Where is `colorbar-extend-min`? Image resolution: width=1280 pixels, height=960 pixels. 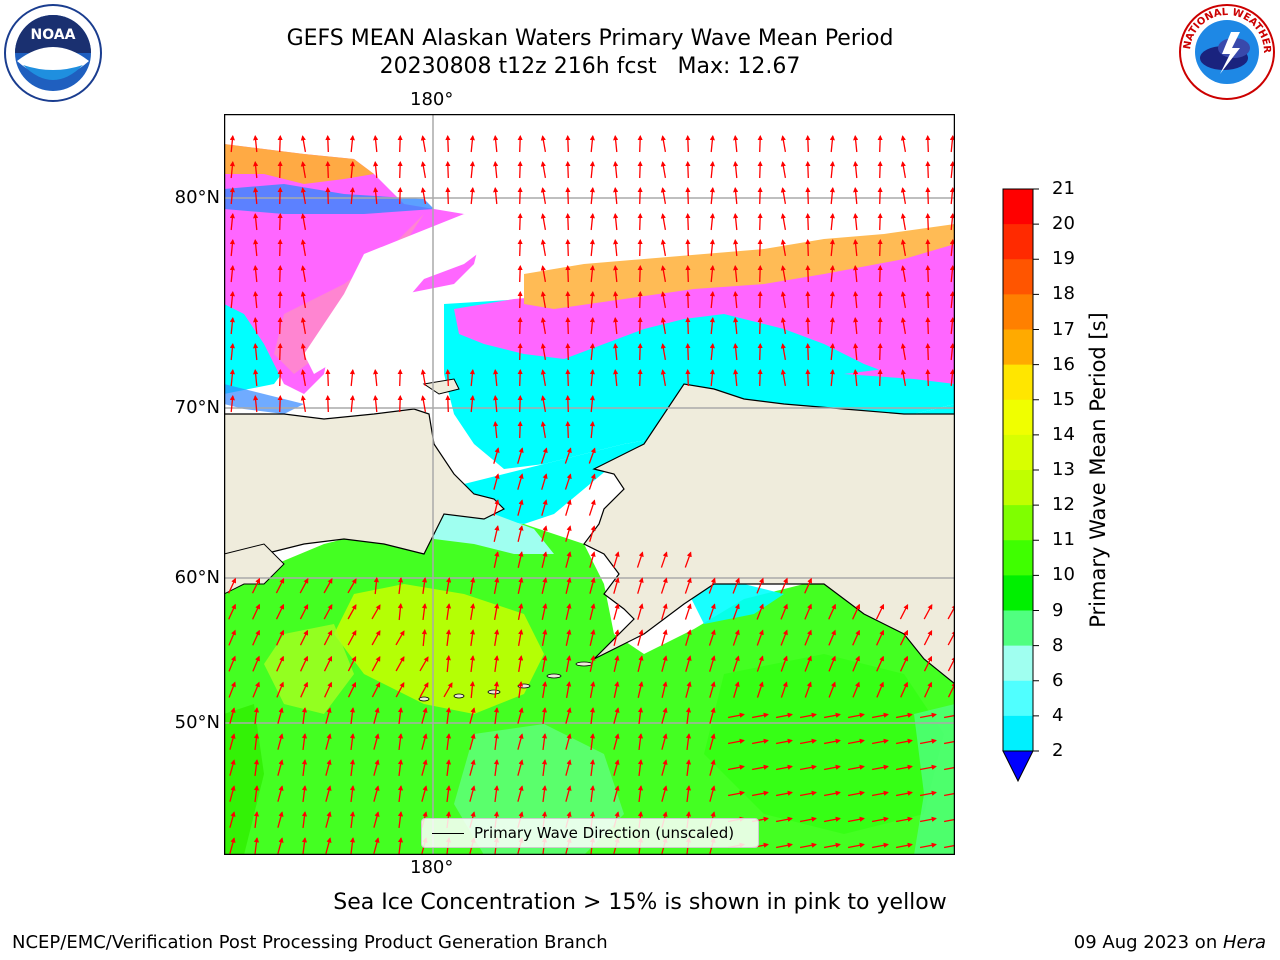 colorbar-extend-min is located at coordinates (1018, 766).